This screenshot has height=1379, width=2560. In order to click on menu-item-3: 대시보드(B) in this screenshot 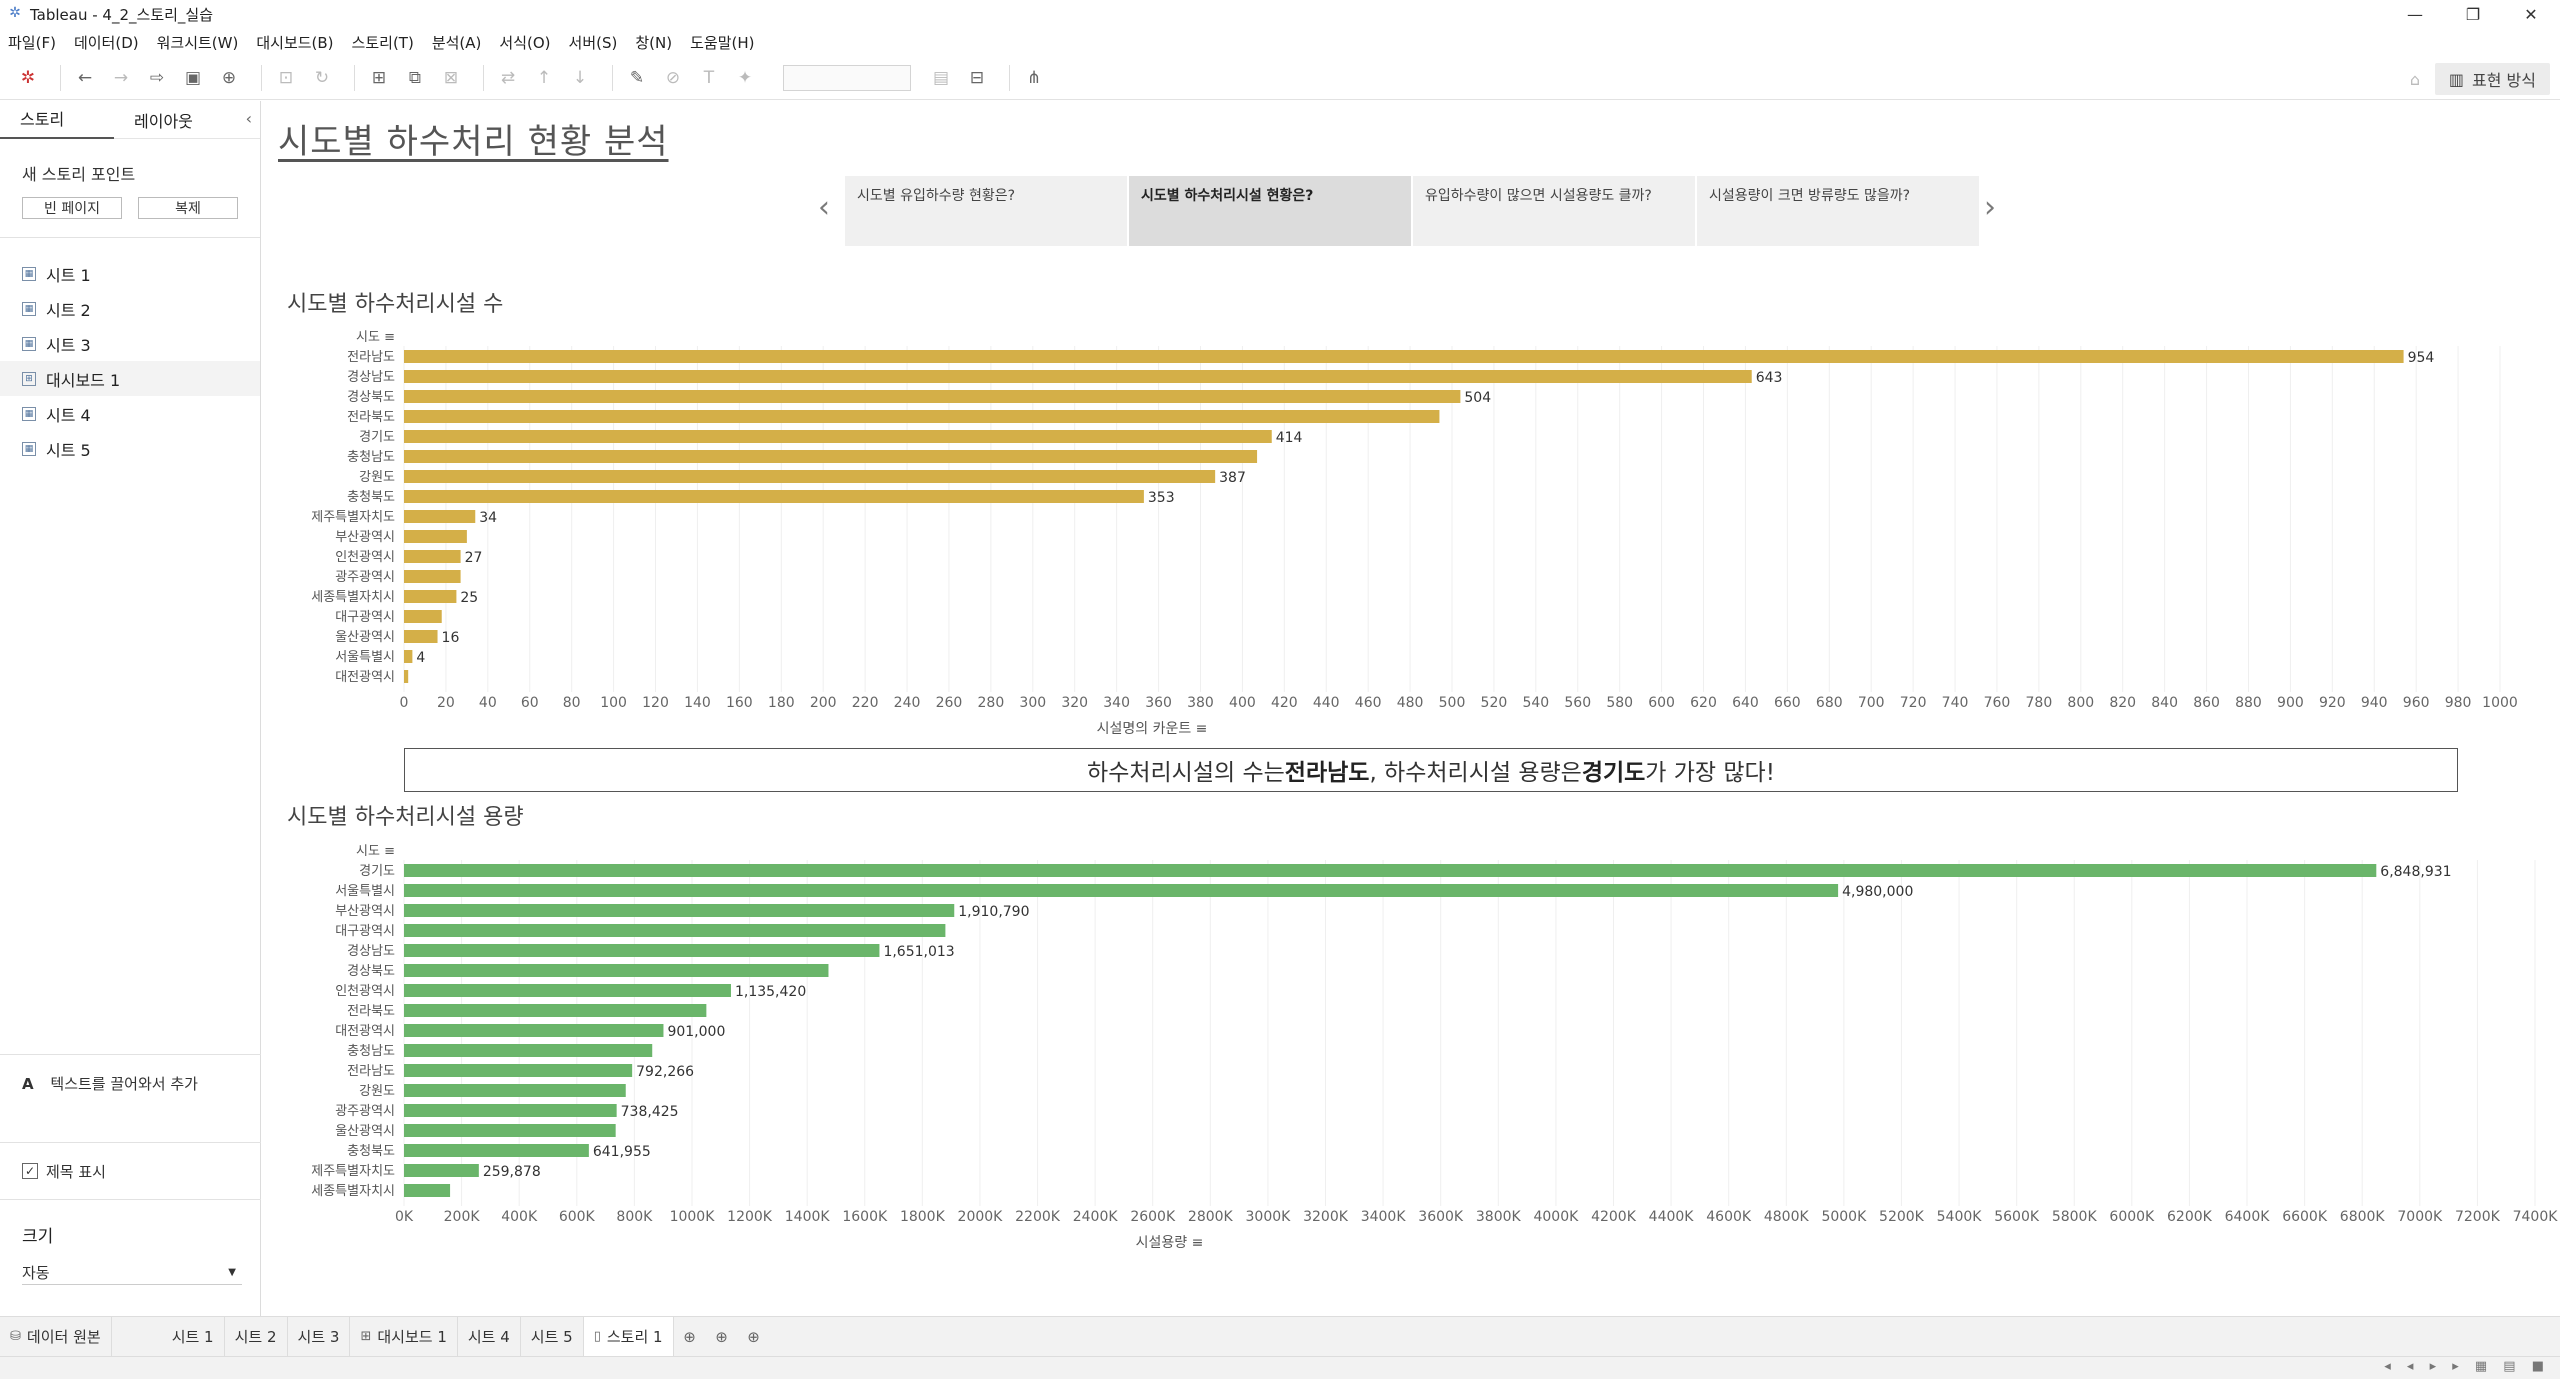, I will do `click(295, 42)`.